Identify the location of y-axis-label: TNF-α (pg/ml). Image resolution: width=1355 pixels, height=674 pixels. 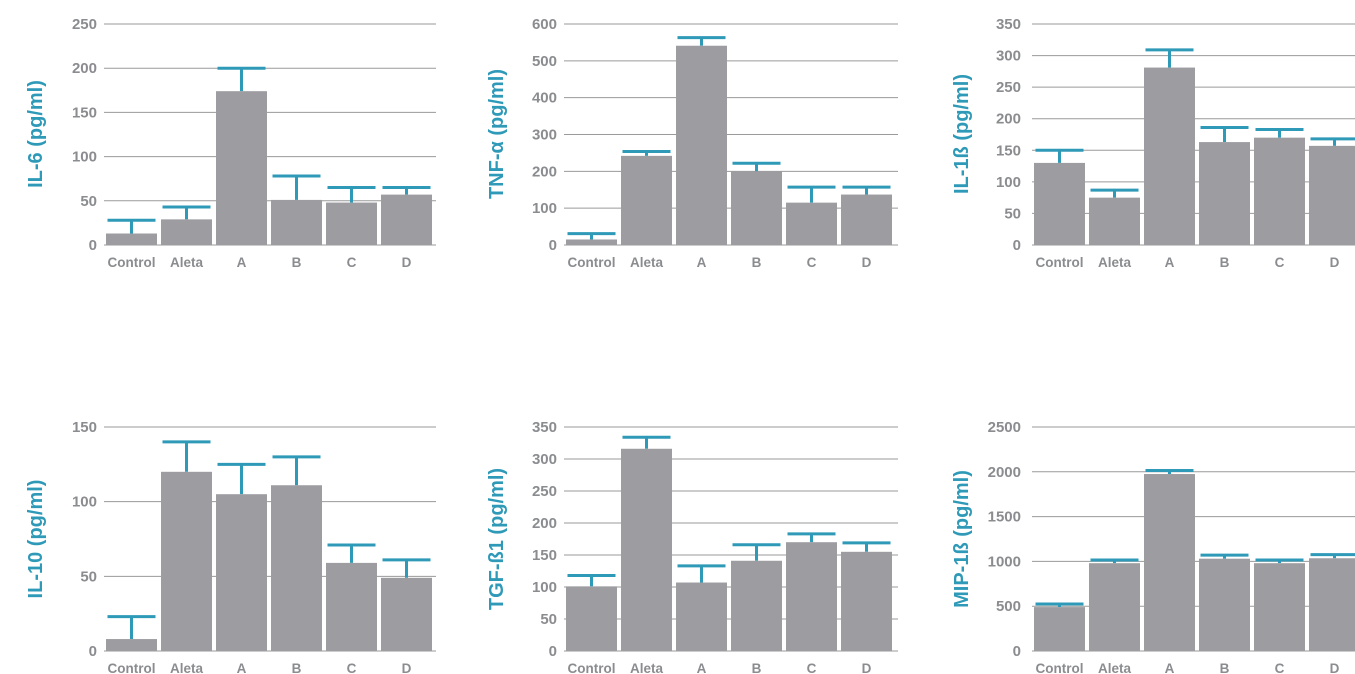
(497, 134).